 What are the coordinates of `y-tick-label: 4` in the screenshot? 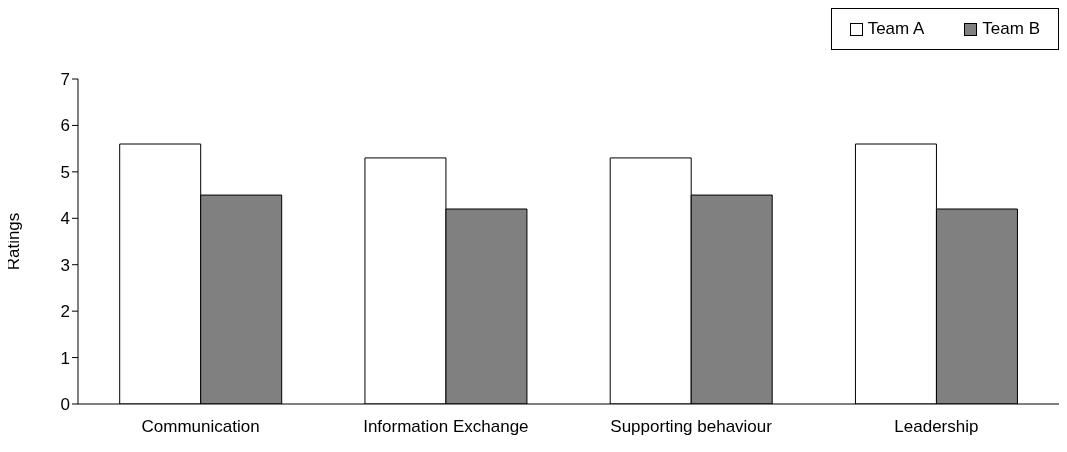 It's located at (65, 219).